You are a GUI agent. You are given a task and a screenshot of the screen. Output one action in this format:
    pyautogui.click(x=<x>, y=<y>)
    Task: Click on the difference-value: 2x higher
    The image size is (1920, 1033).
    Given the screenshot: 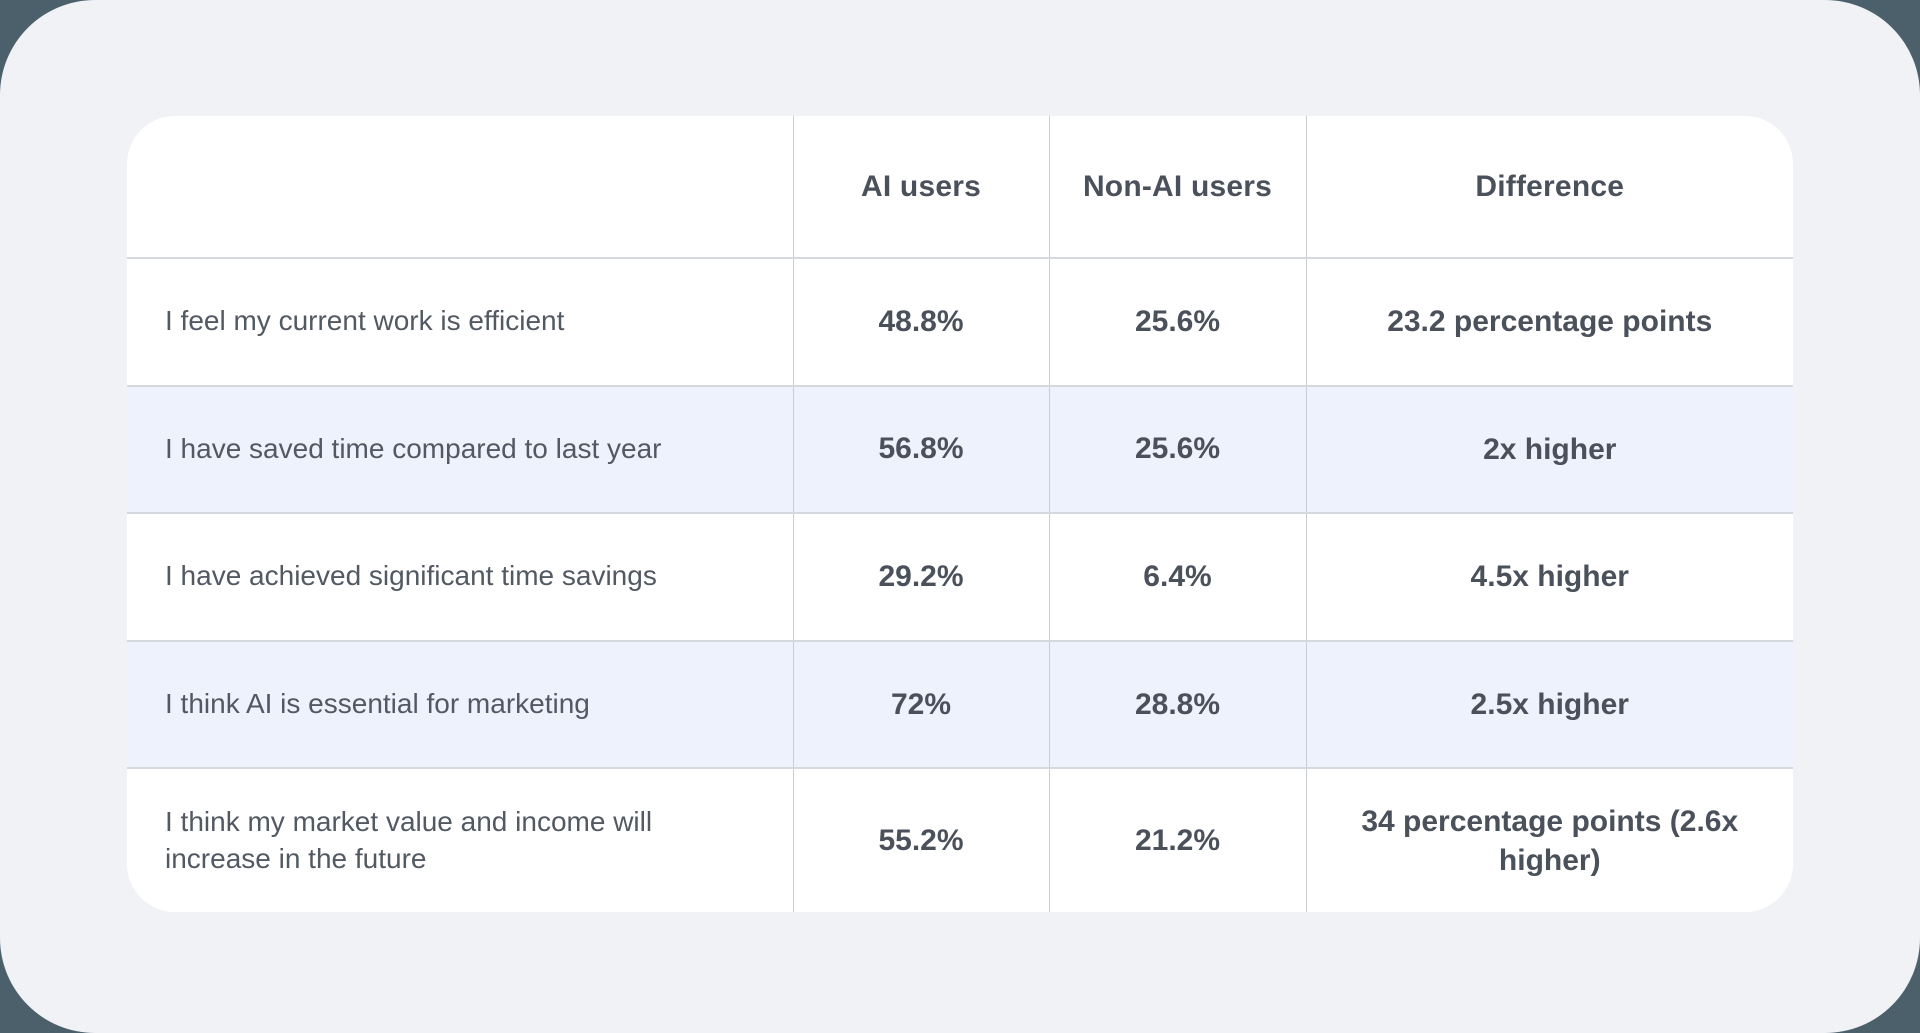 What is the action you would take?
    pyautogui.click(x=1549, y=449)
    